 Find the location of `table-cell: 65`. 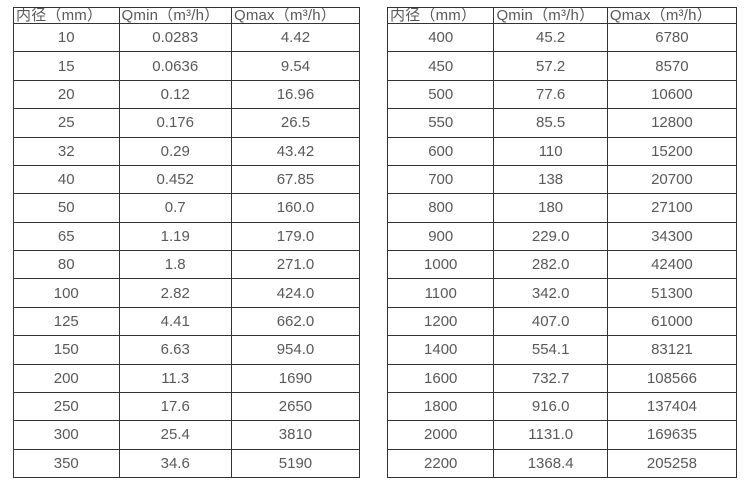

table-cell: 65 is located at coordinates (66, 236).